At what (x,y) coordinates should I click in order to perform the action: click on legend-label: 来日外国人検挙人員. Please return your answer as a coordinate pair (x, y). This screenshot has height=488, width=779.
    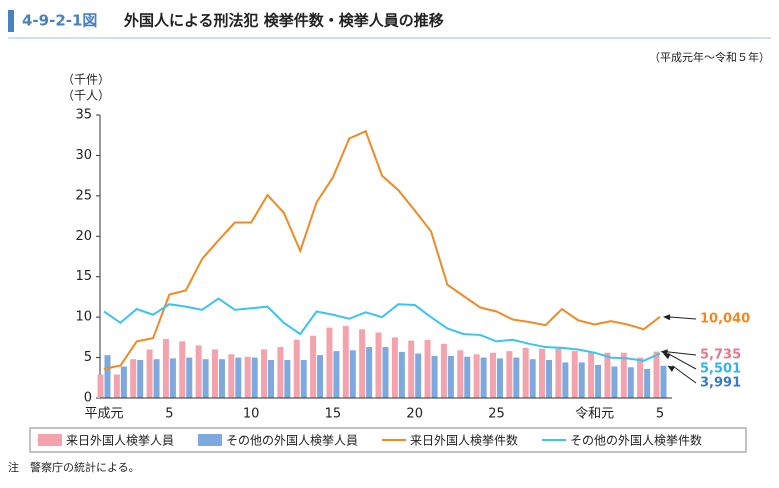
    Looking at the image, I should click on (120, 441).